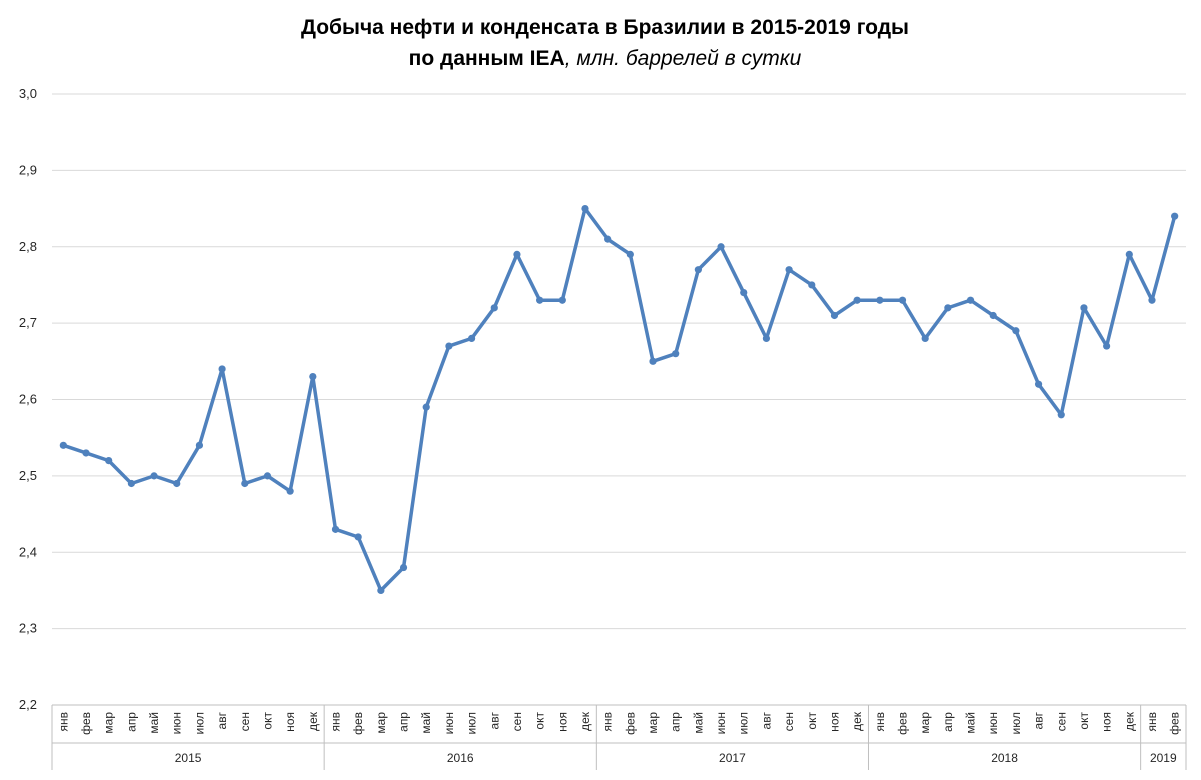  I want to click on y-tick-label: 2,5, so click(28, 475).